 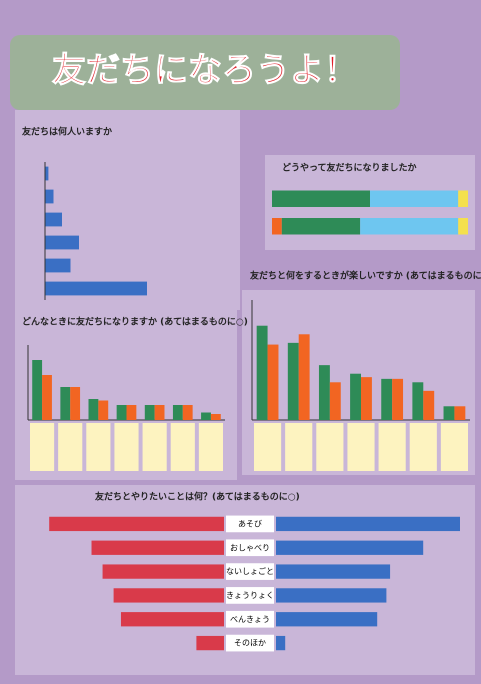 What do you see at coordinates (127, 210) in the screenshot?
I see `panel` at bounding box center [127, 210].